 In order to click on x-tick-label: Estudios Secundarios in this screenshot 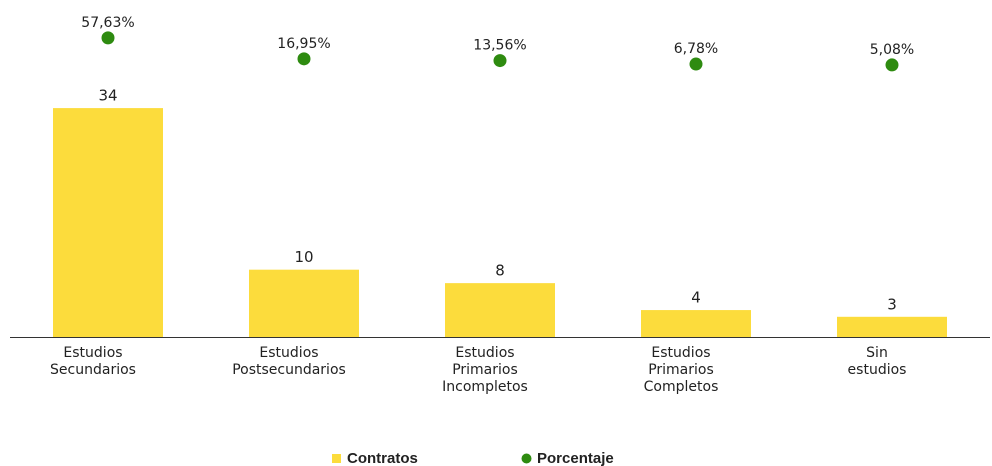, I will do `click(93, 361)`.